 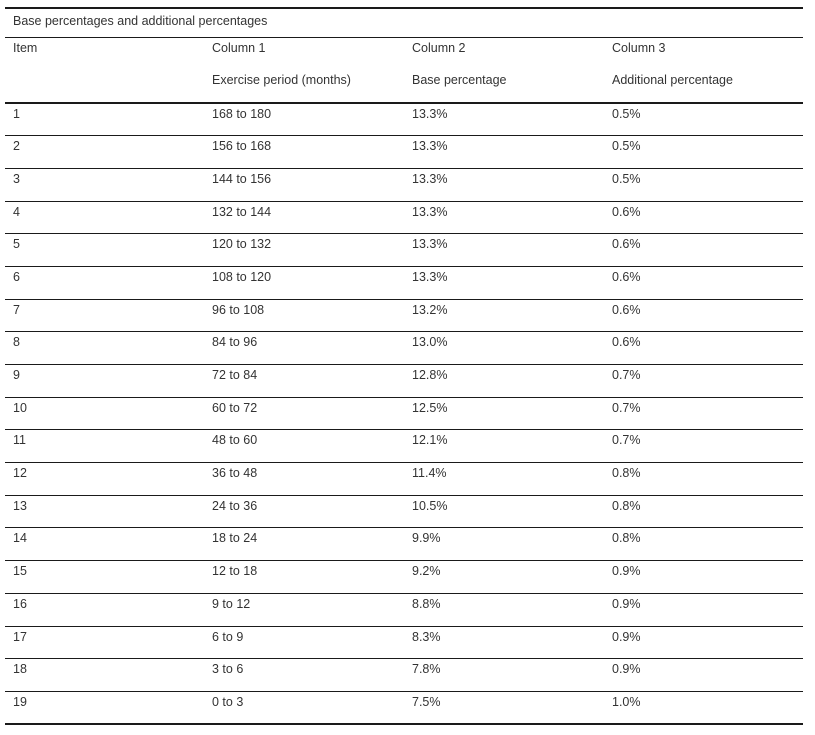 What do you see at coordinates (504, 544) in the screenshot?
I see `cell-base-percentage: 9.9%` at bounding box center [504, 544].